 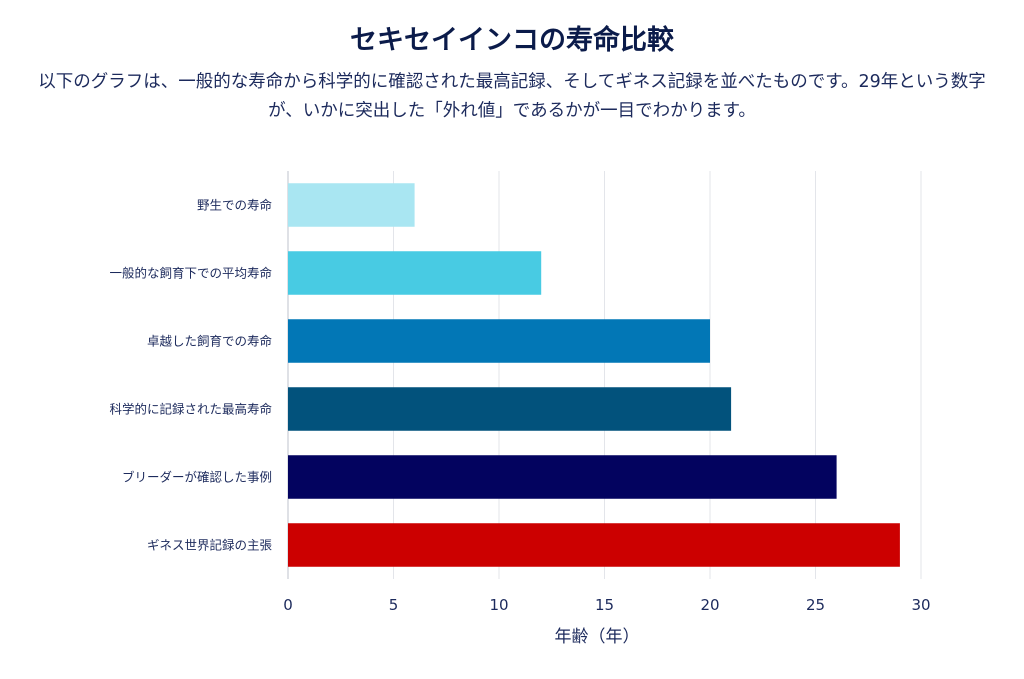 I want to click on category-label: 一般的な飼育下での平均寿命, so click(x=190, y=273).